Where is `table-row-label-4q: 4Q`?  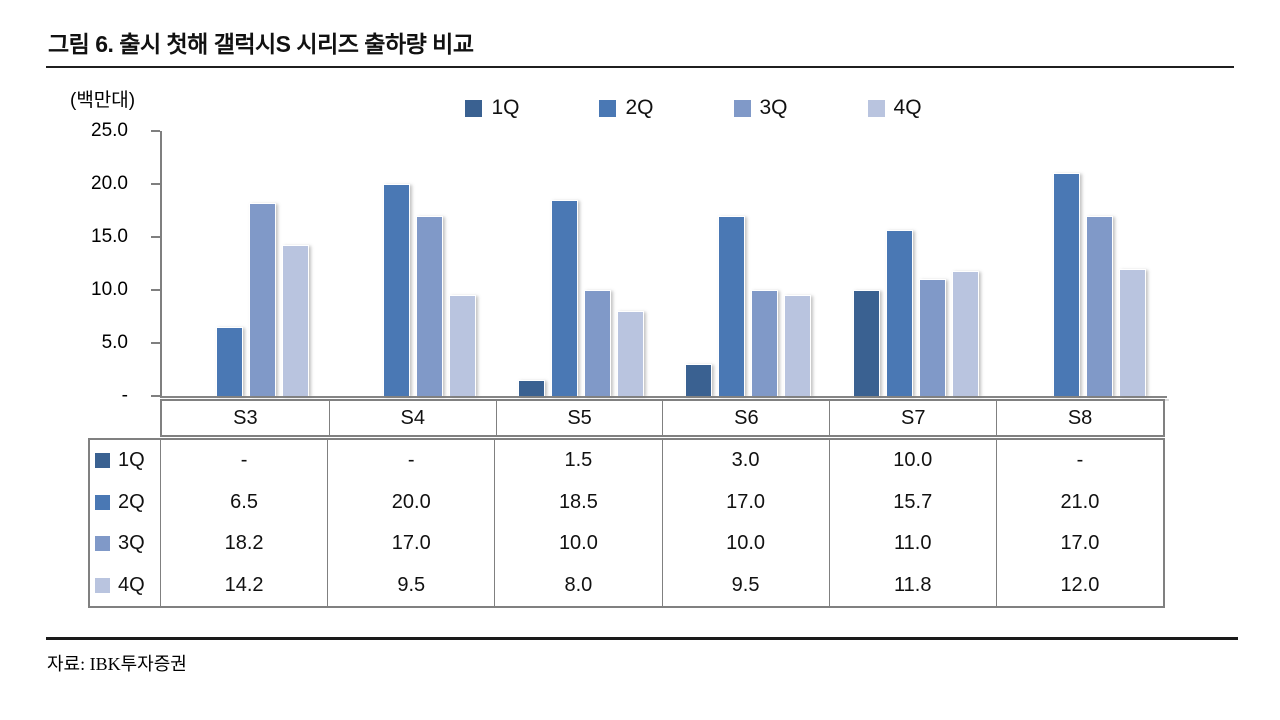
table-row-label-4q: 4Q is located at coordinates (125, 586).